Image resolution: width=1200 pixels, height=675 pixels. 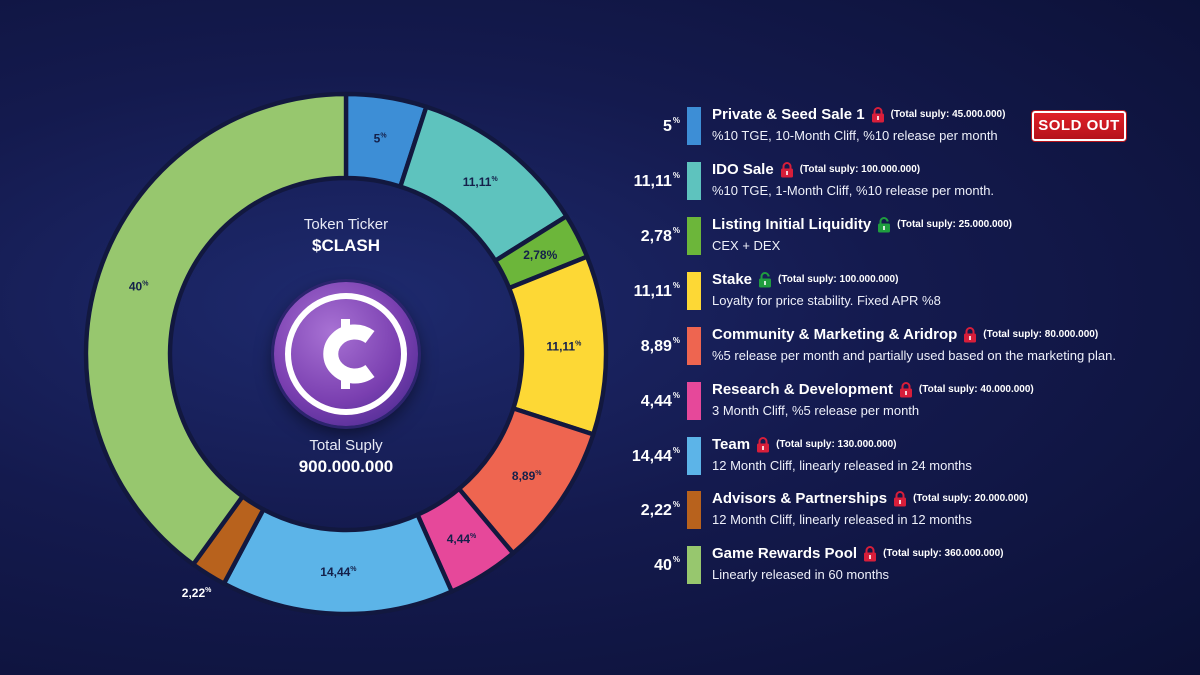 What do you see at coordinates (667, 564) in the screenshot?
I see `legend-percent: 40%` at bounding box center [667, 564].